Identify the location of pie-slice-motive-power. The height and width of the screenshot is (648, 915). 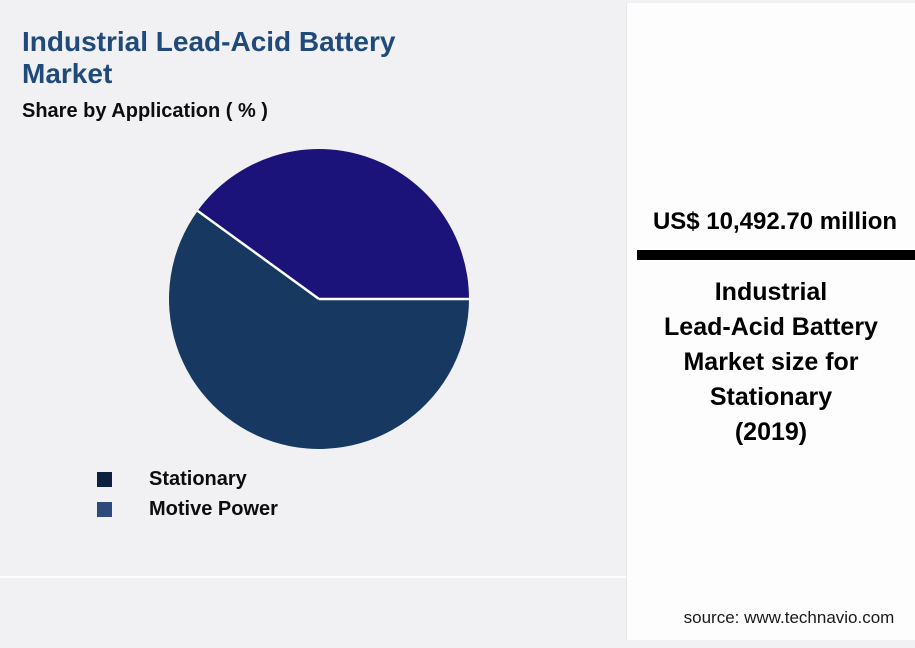
(319, 330).